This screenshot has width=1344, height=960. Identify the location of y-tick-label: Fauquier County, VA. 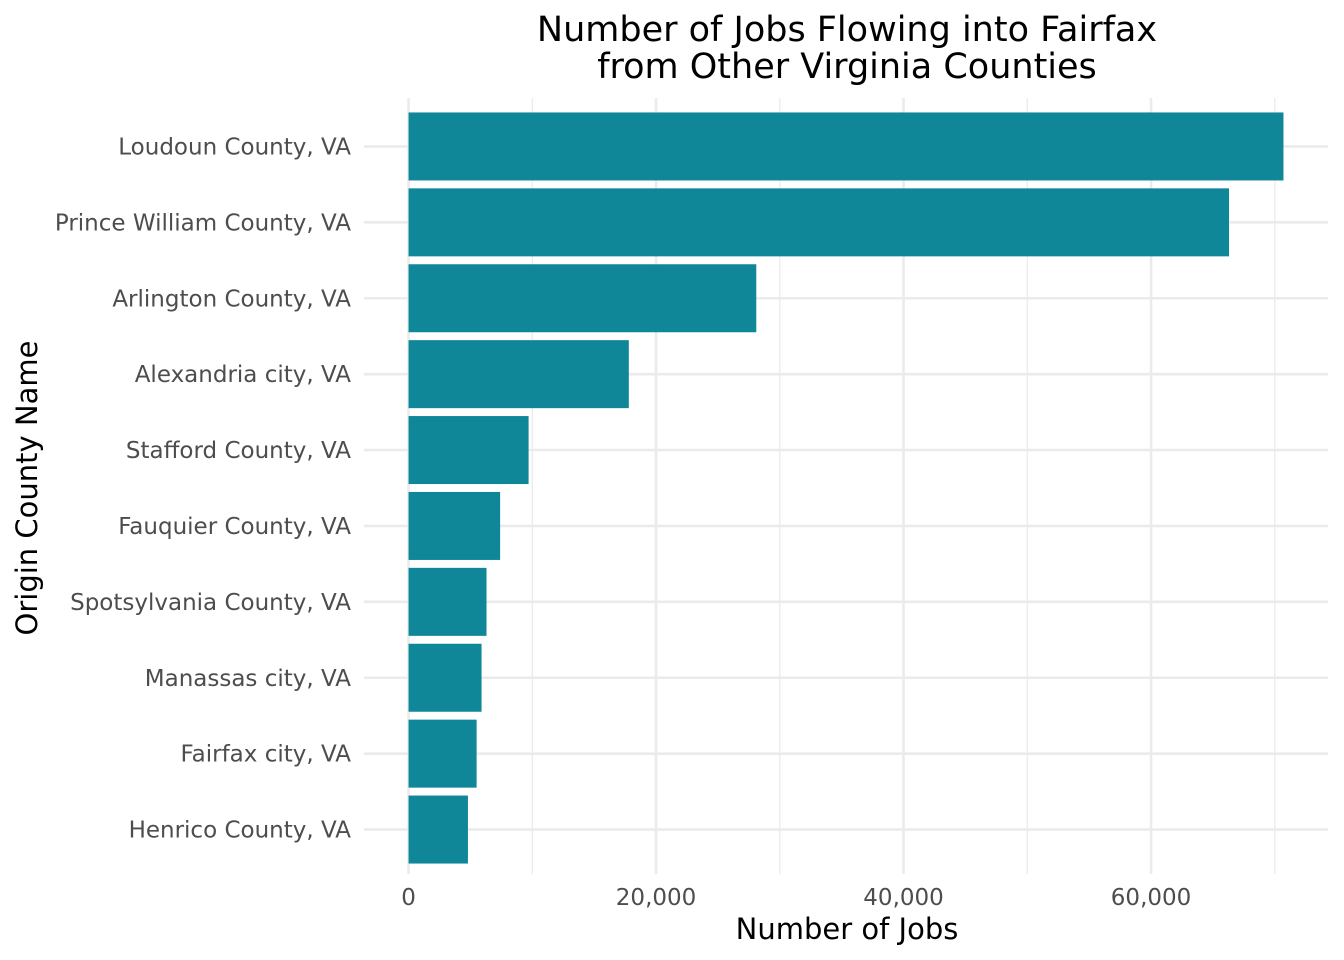
(234, 527).